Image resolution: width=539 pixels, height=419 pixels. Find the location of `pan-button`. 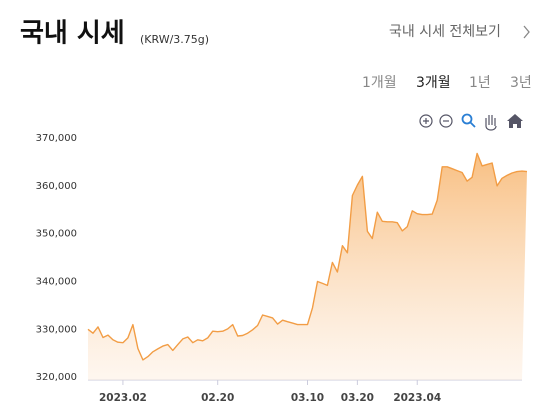

pan-button is located at coordinates (491, 123).